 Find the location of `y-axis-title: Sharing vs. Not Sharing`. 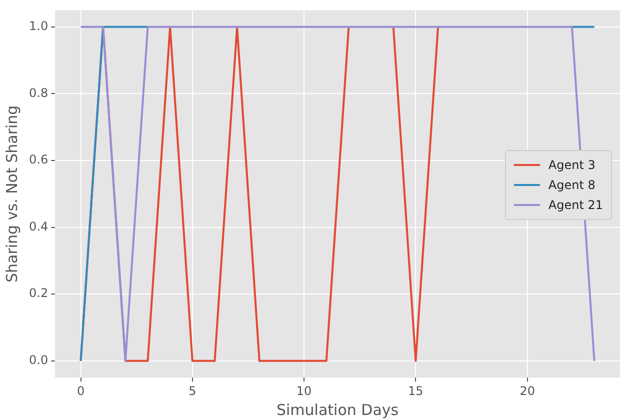

y-axis-title: Sharing vs. Not Sharing is located at coordinates (11, 194).